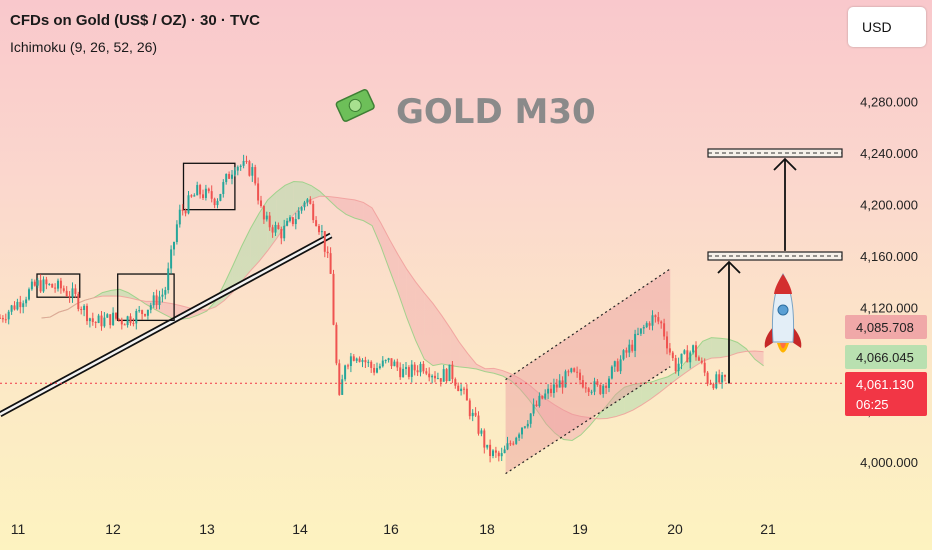 The height and width of the screenshot is (550, 932). I want to click on x-tick-label: 20, so click(675, 529).